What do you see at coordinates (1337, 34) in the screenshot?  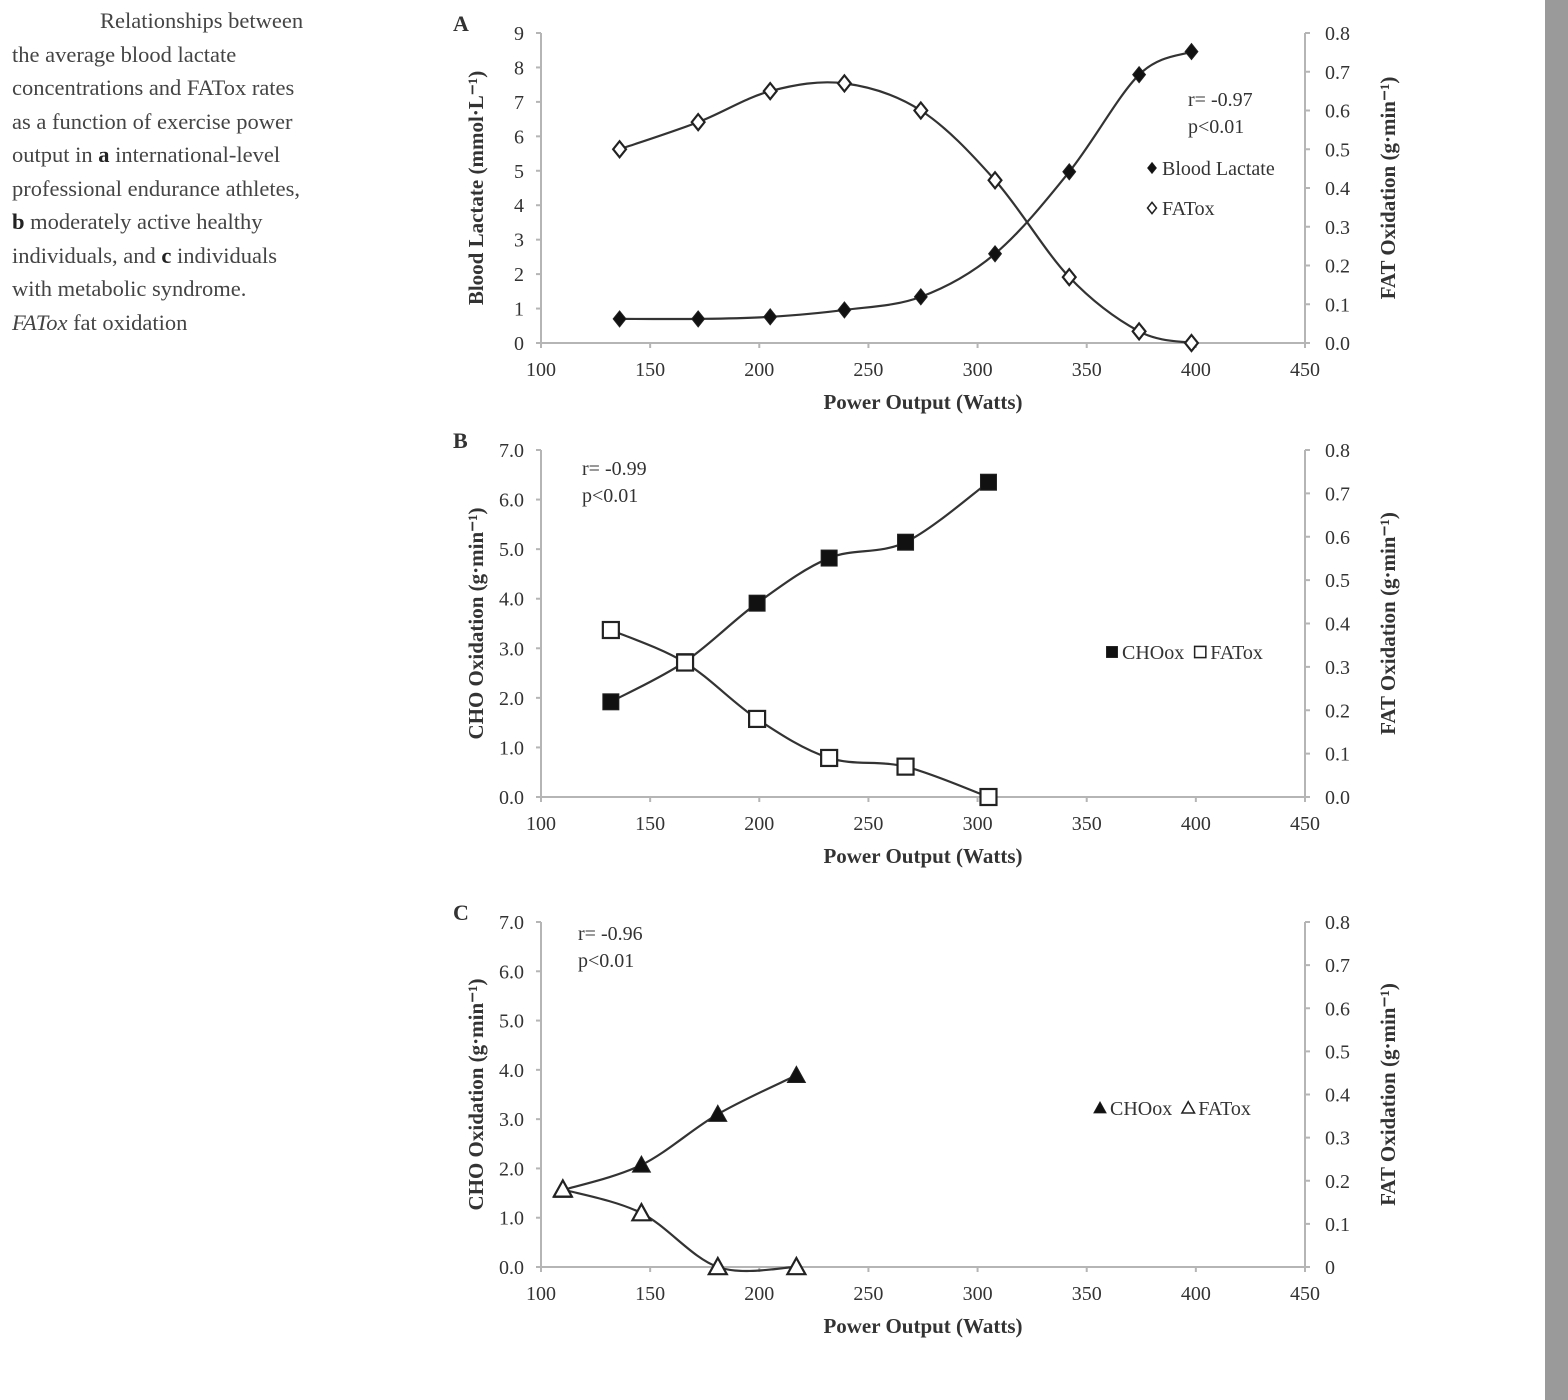 I see `y2-tick-label: 0.8` at bounding box center [1337, 34].